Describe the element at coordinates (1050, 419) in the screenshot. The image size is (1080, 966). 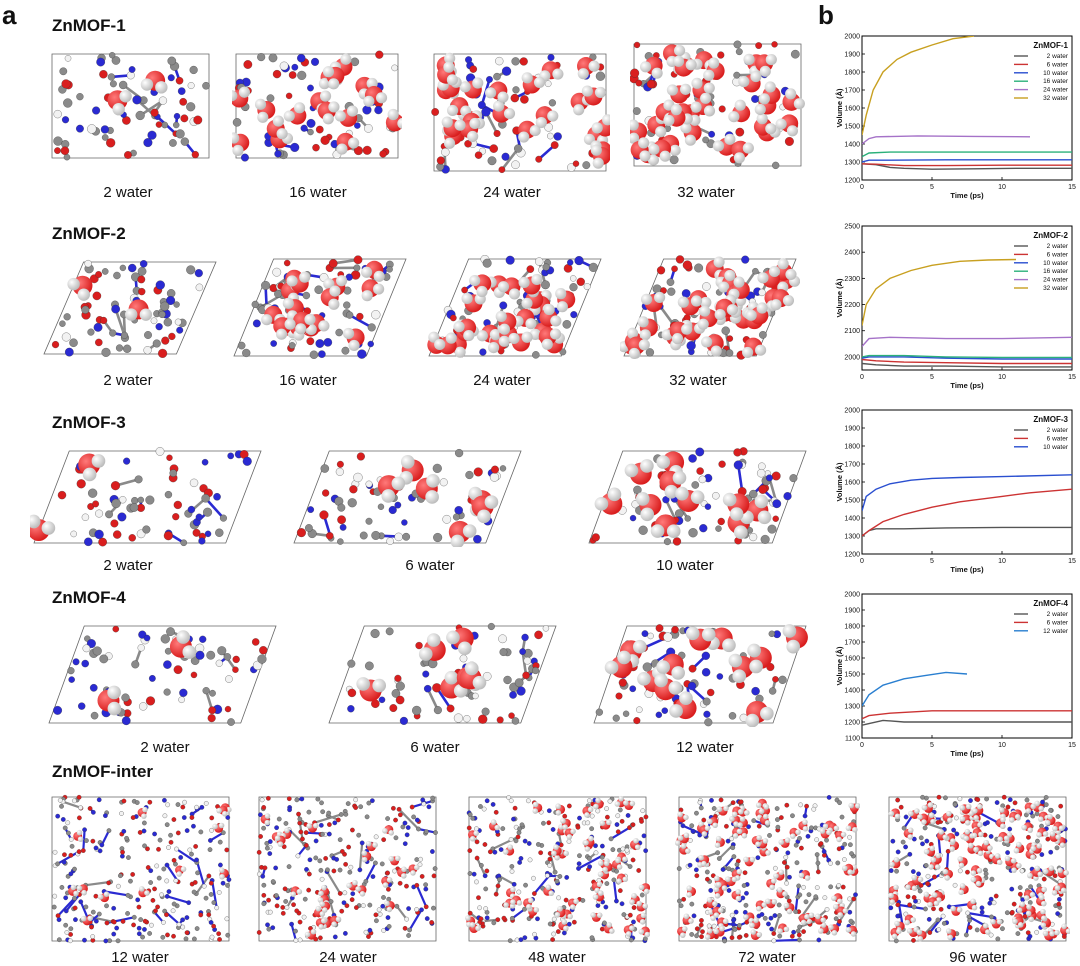
I see `chart-title: ZnMOF-3` at that location.